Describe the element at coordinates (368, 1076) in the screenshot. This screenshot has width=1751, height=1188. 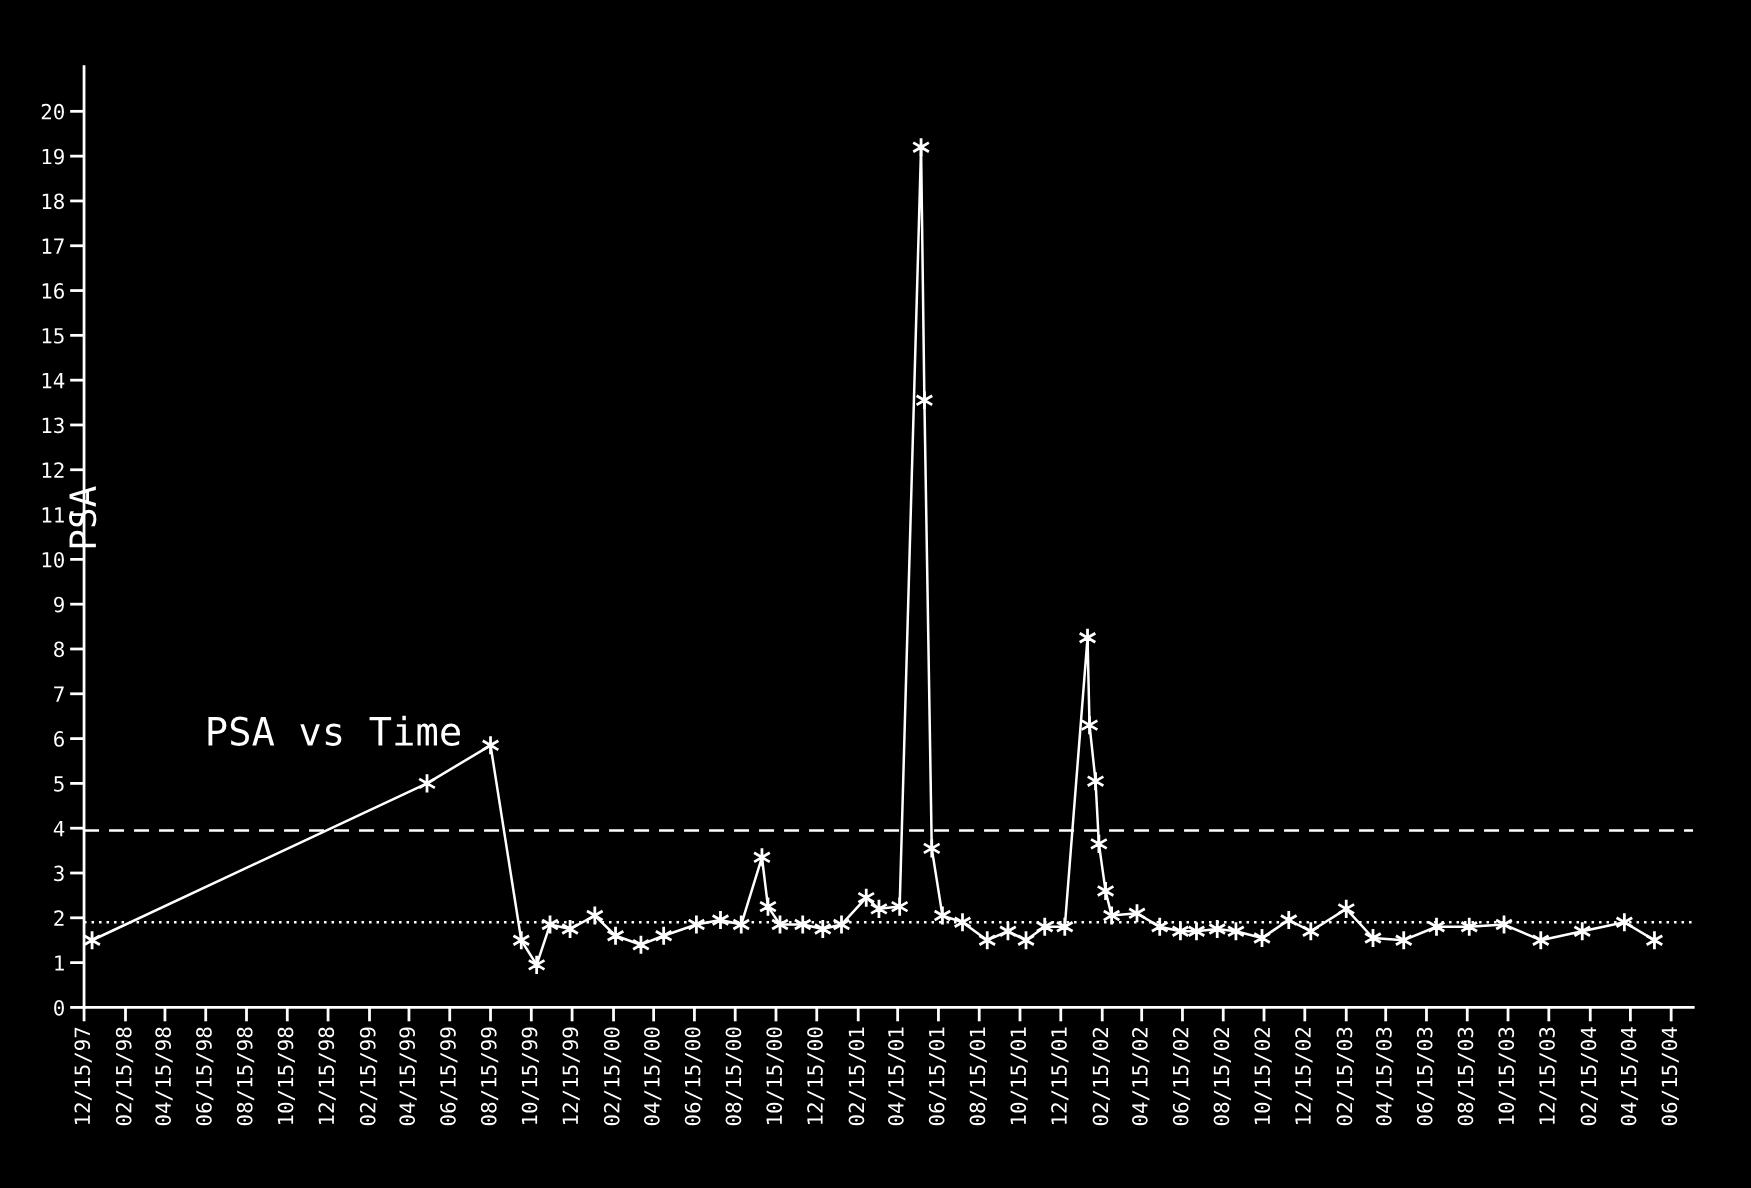
I see `x-tick-label: 02/15/99` at that location.